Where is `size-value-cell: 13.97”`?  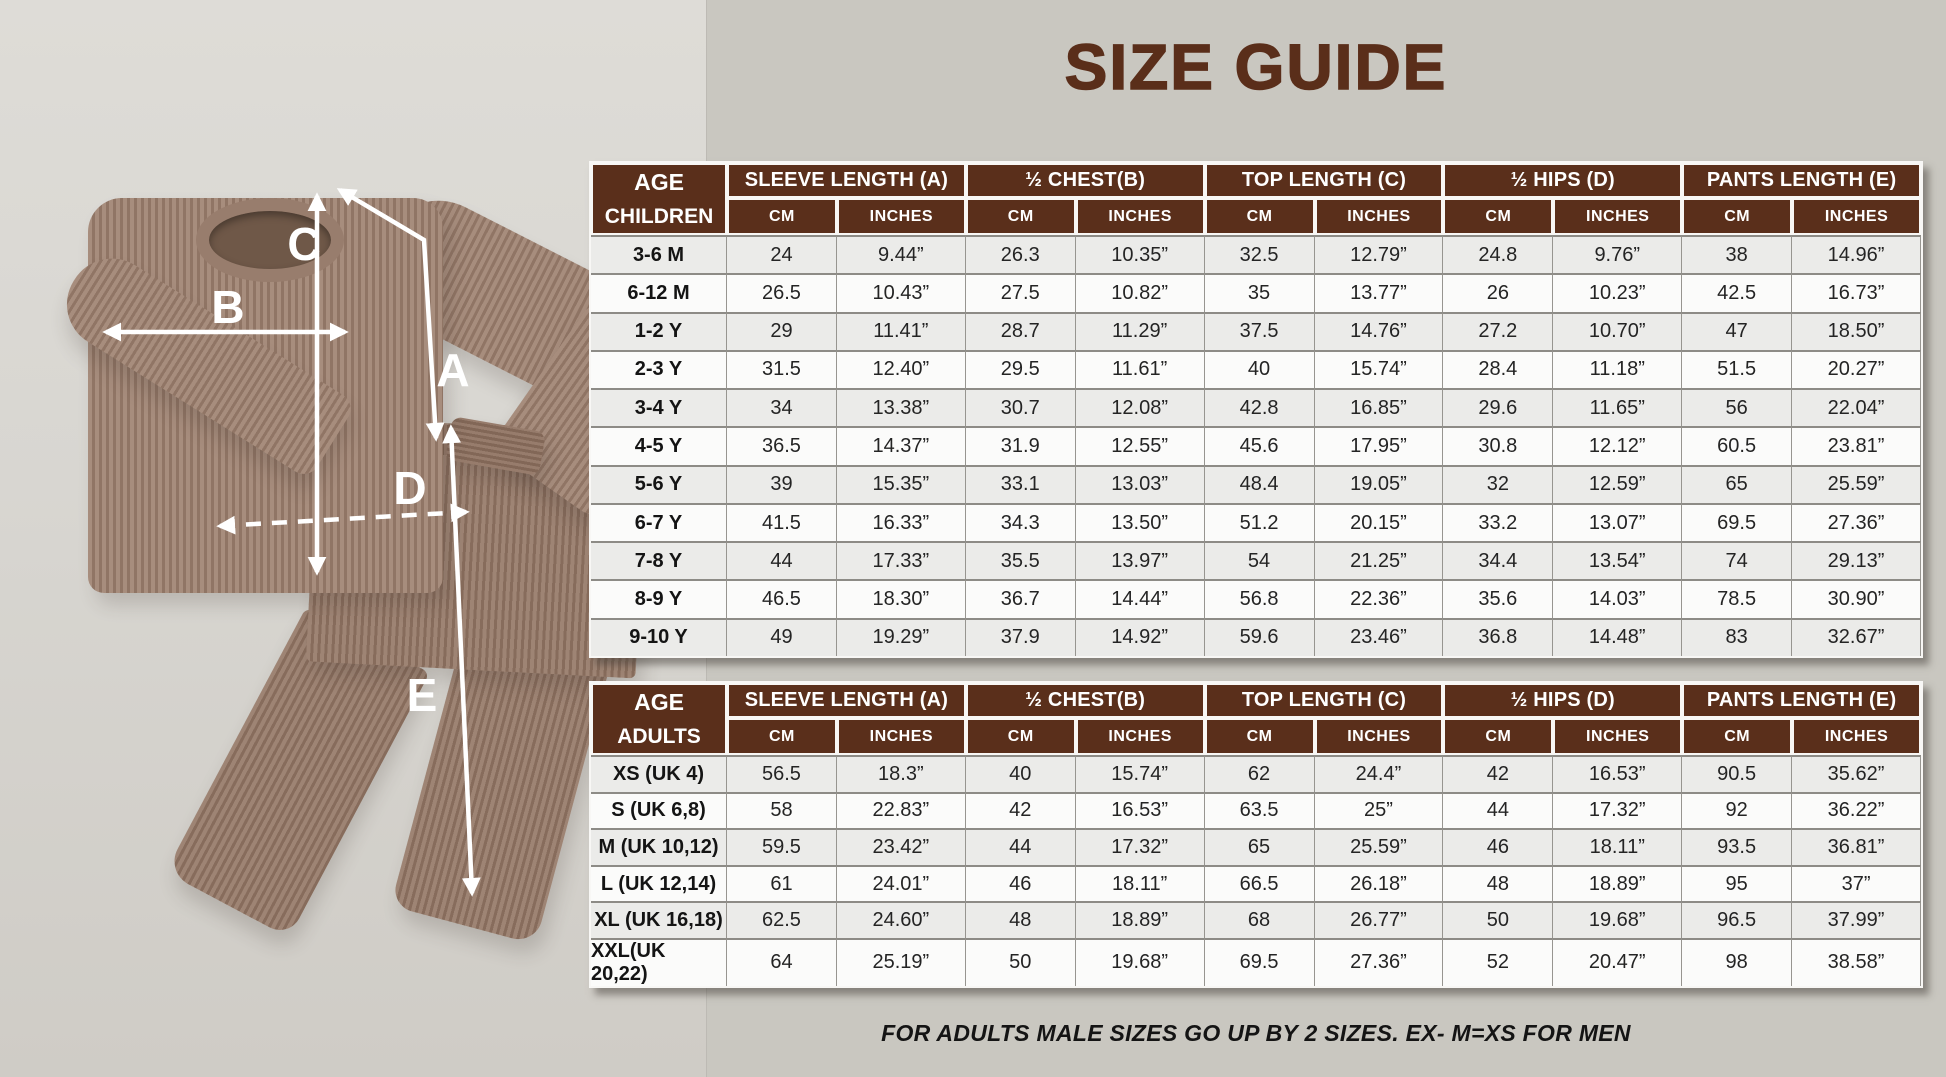
size-value-cell: 13.97” is located at coordinates (1140, 560).